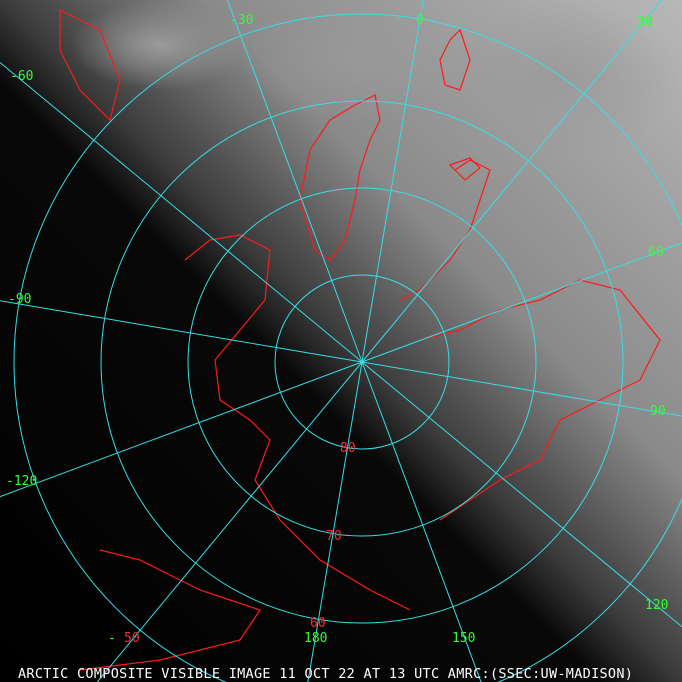 This screenshot has width=682, height=682. What do you see at coordinates (315, 638) in the screenshot?
I see `lon-label-180: 180` at bounding box center [315, 638].